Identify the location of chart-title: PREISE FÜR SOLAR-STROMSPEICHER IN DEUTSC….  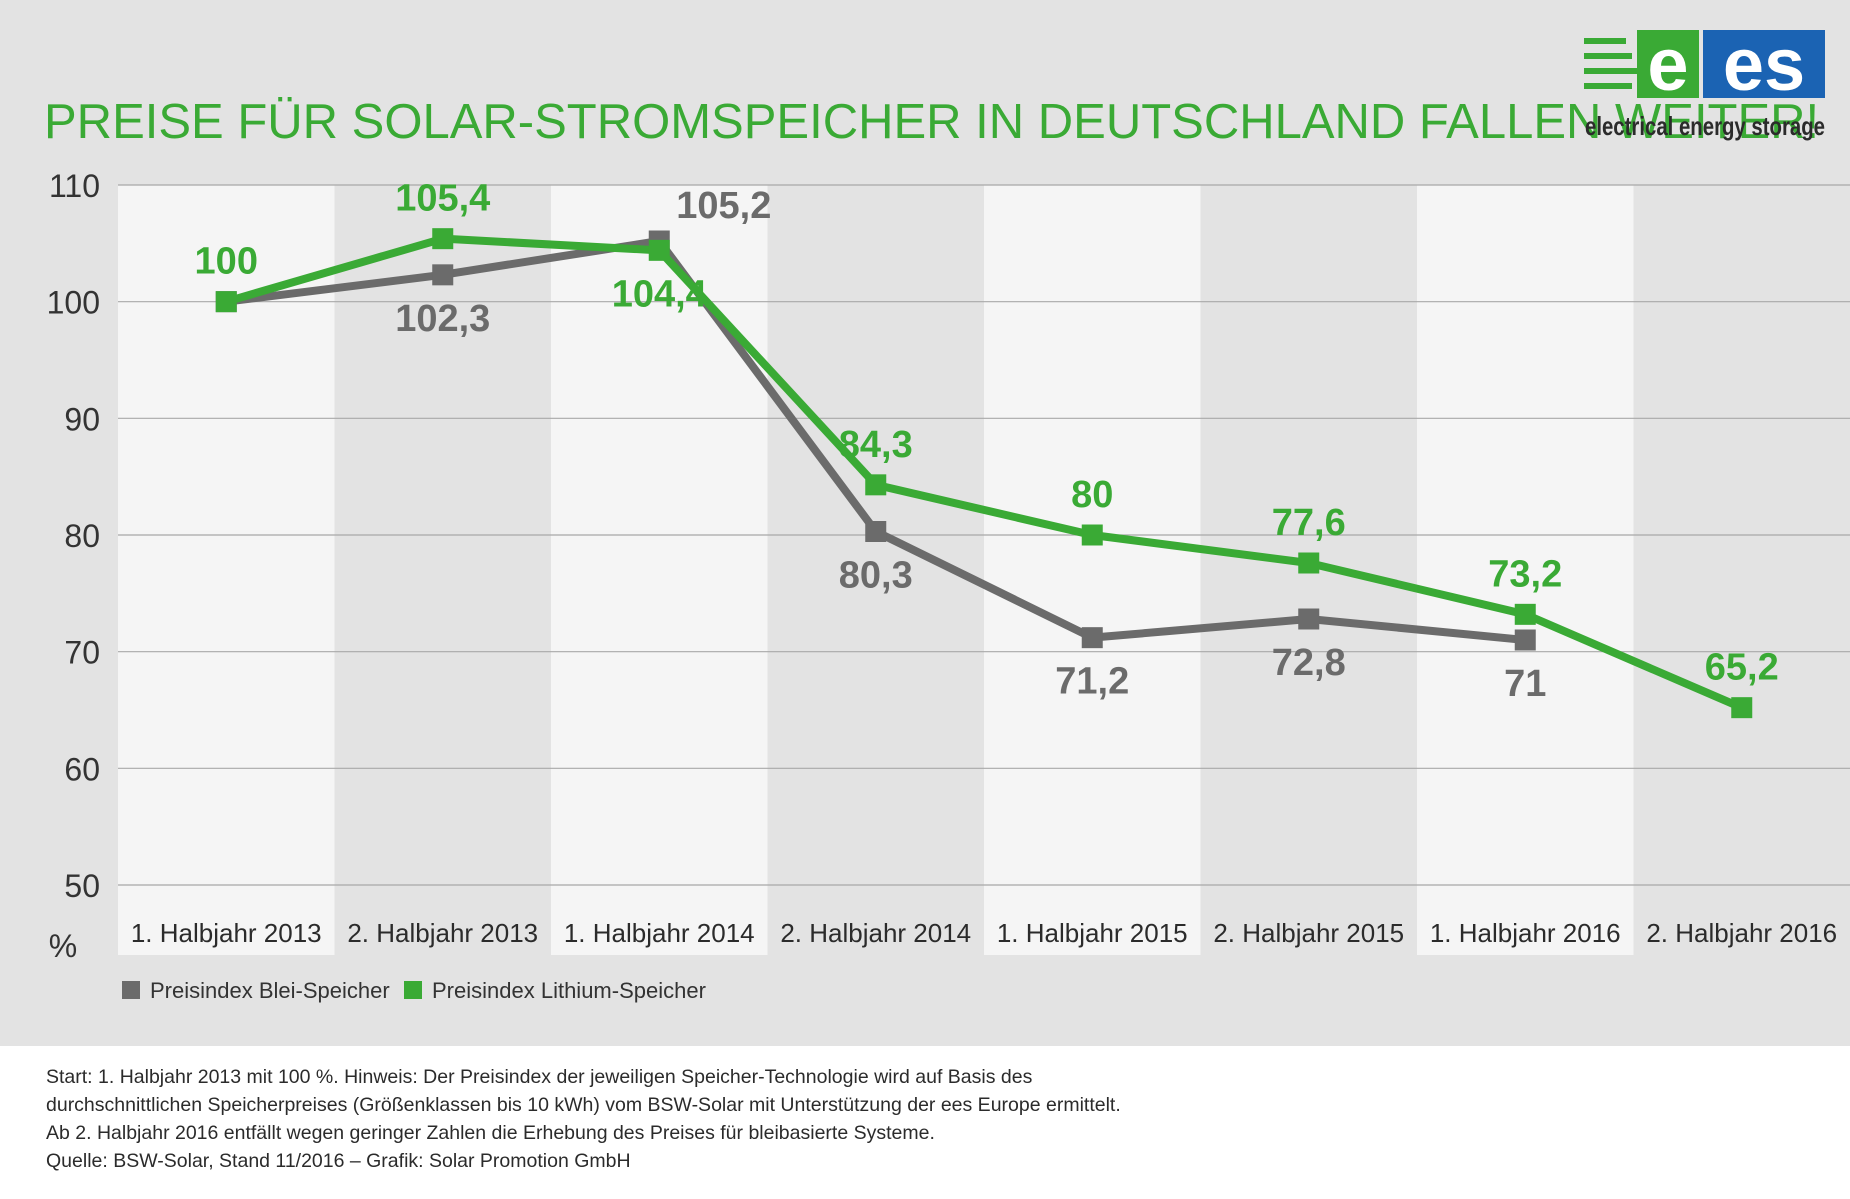
(931, 122).